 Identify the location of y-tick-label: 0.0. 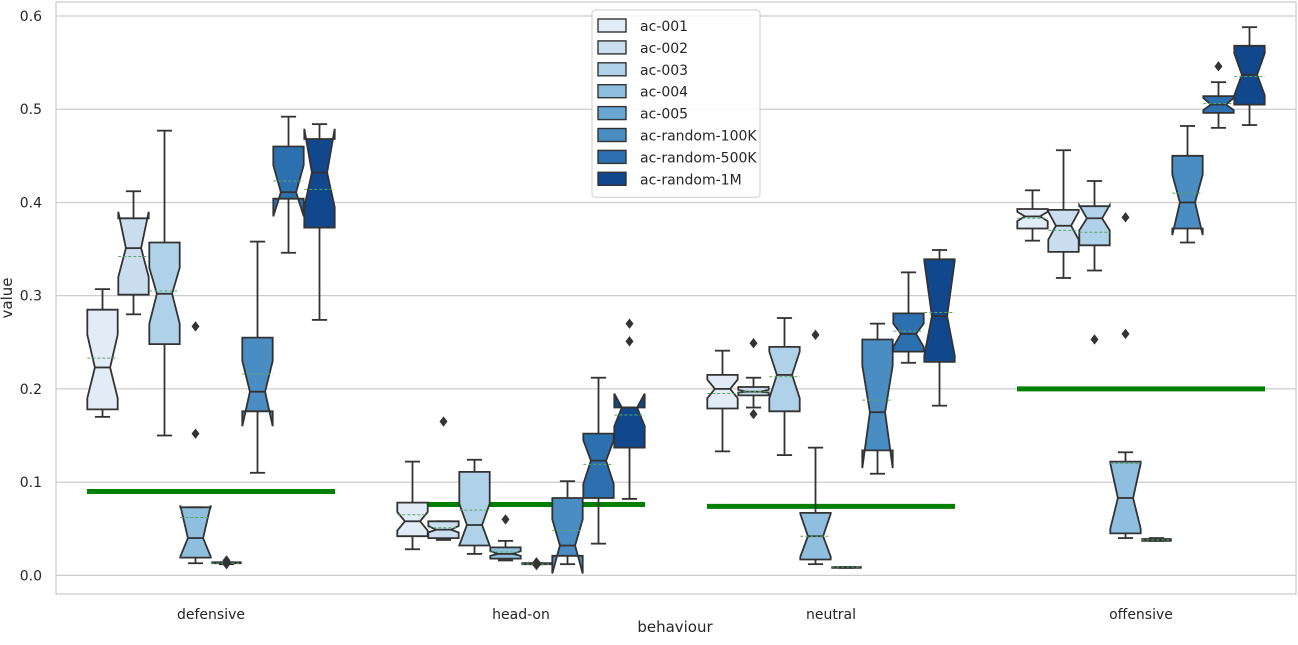
(31, 576).